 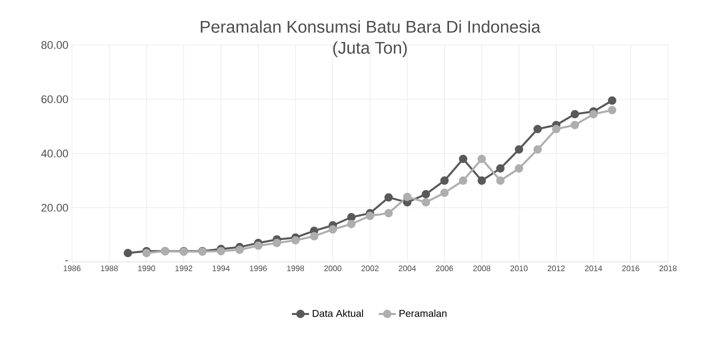 I want to click on y-tick-label: 80.00, so click(x=54, y=45).